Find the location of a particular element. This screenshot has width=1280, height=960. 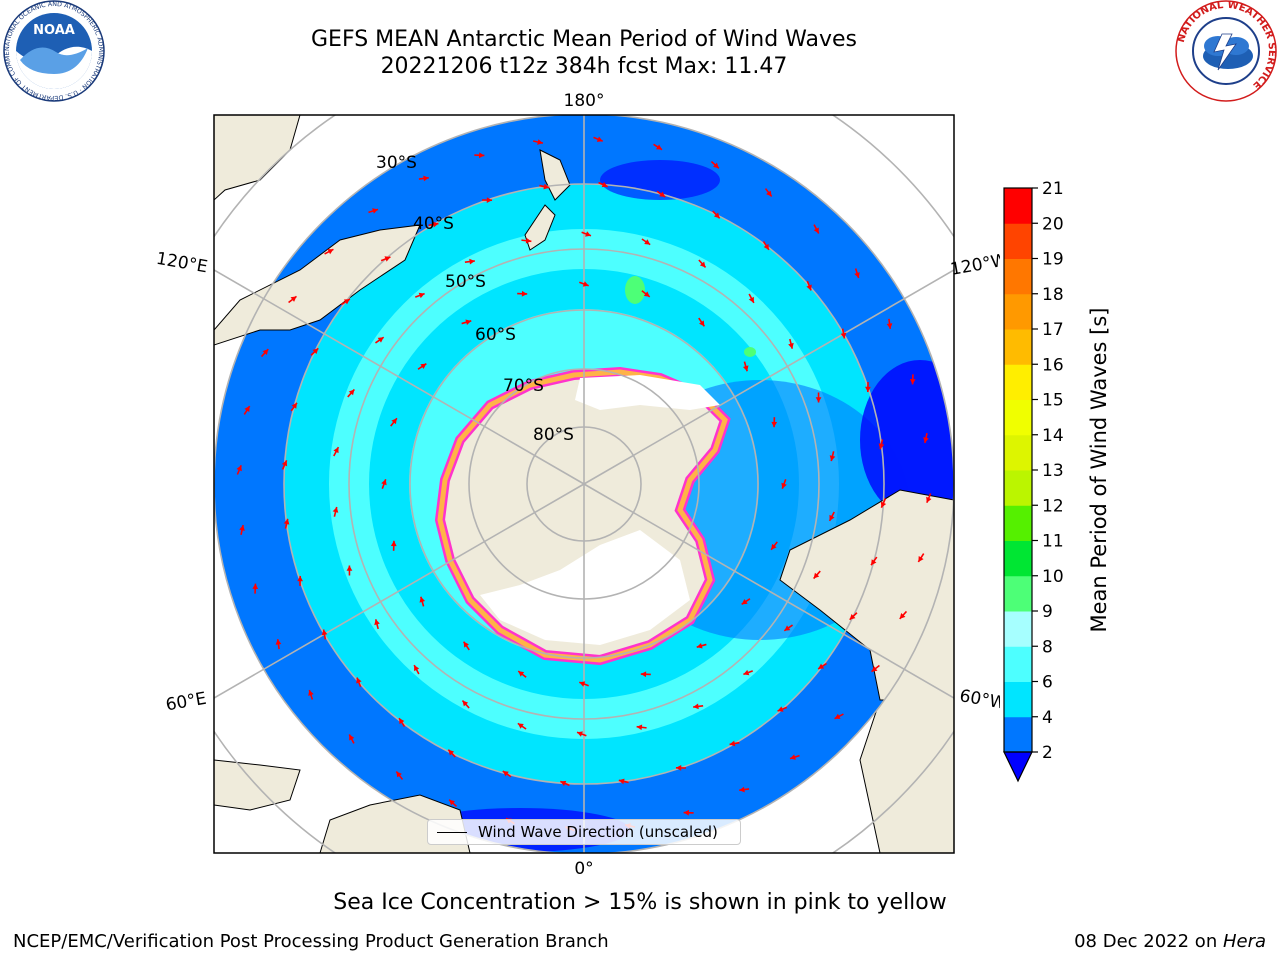

colorbar-tick-label: 4 is located at coordinates (1047, 718).